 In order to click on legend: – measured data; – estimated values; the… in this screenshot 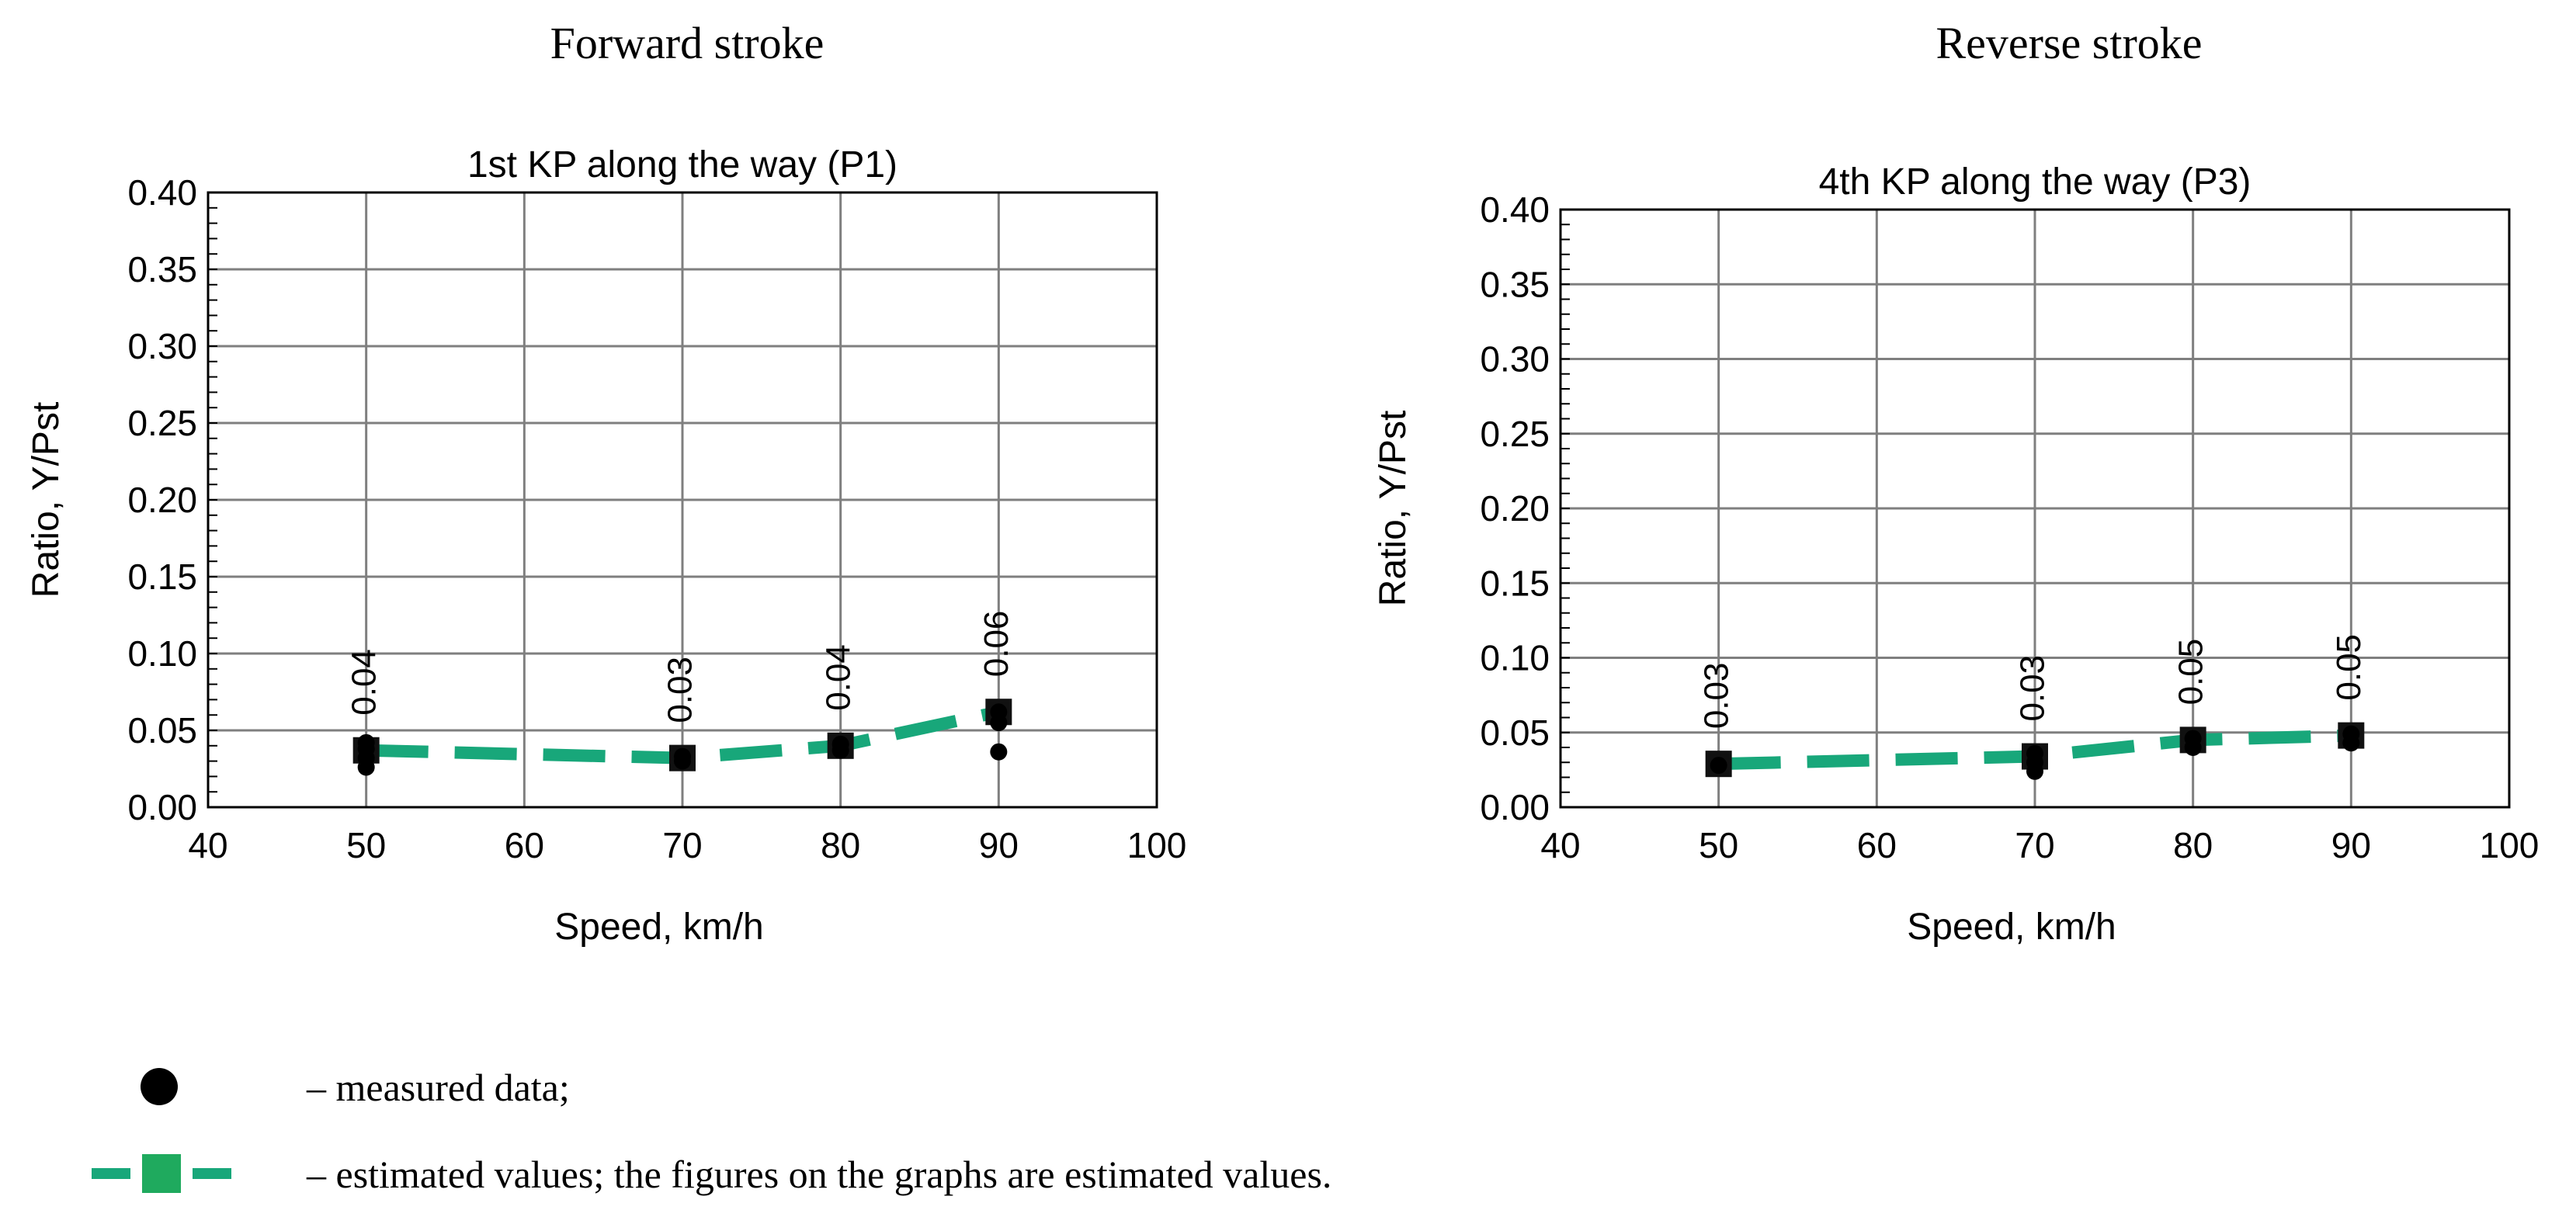, I will do `click(711, 1131)`.